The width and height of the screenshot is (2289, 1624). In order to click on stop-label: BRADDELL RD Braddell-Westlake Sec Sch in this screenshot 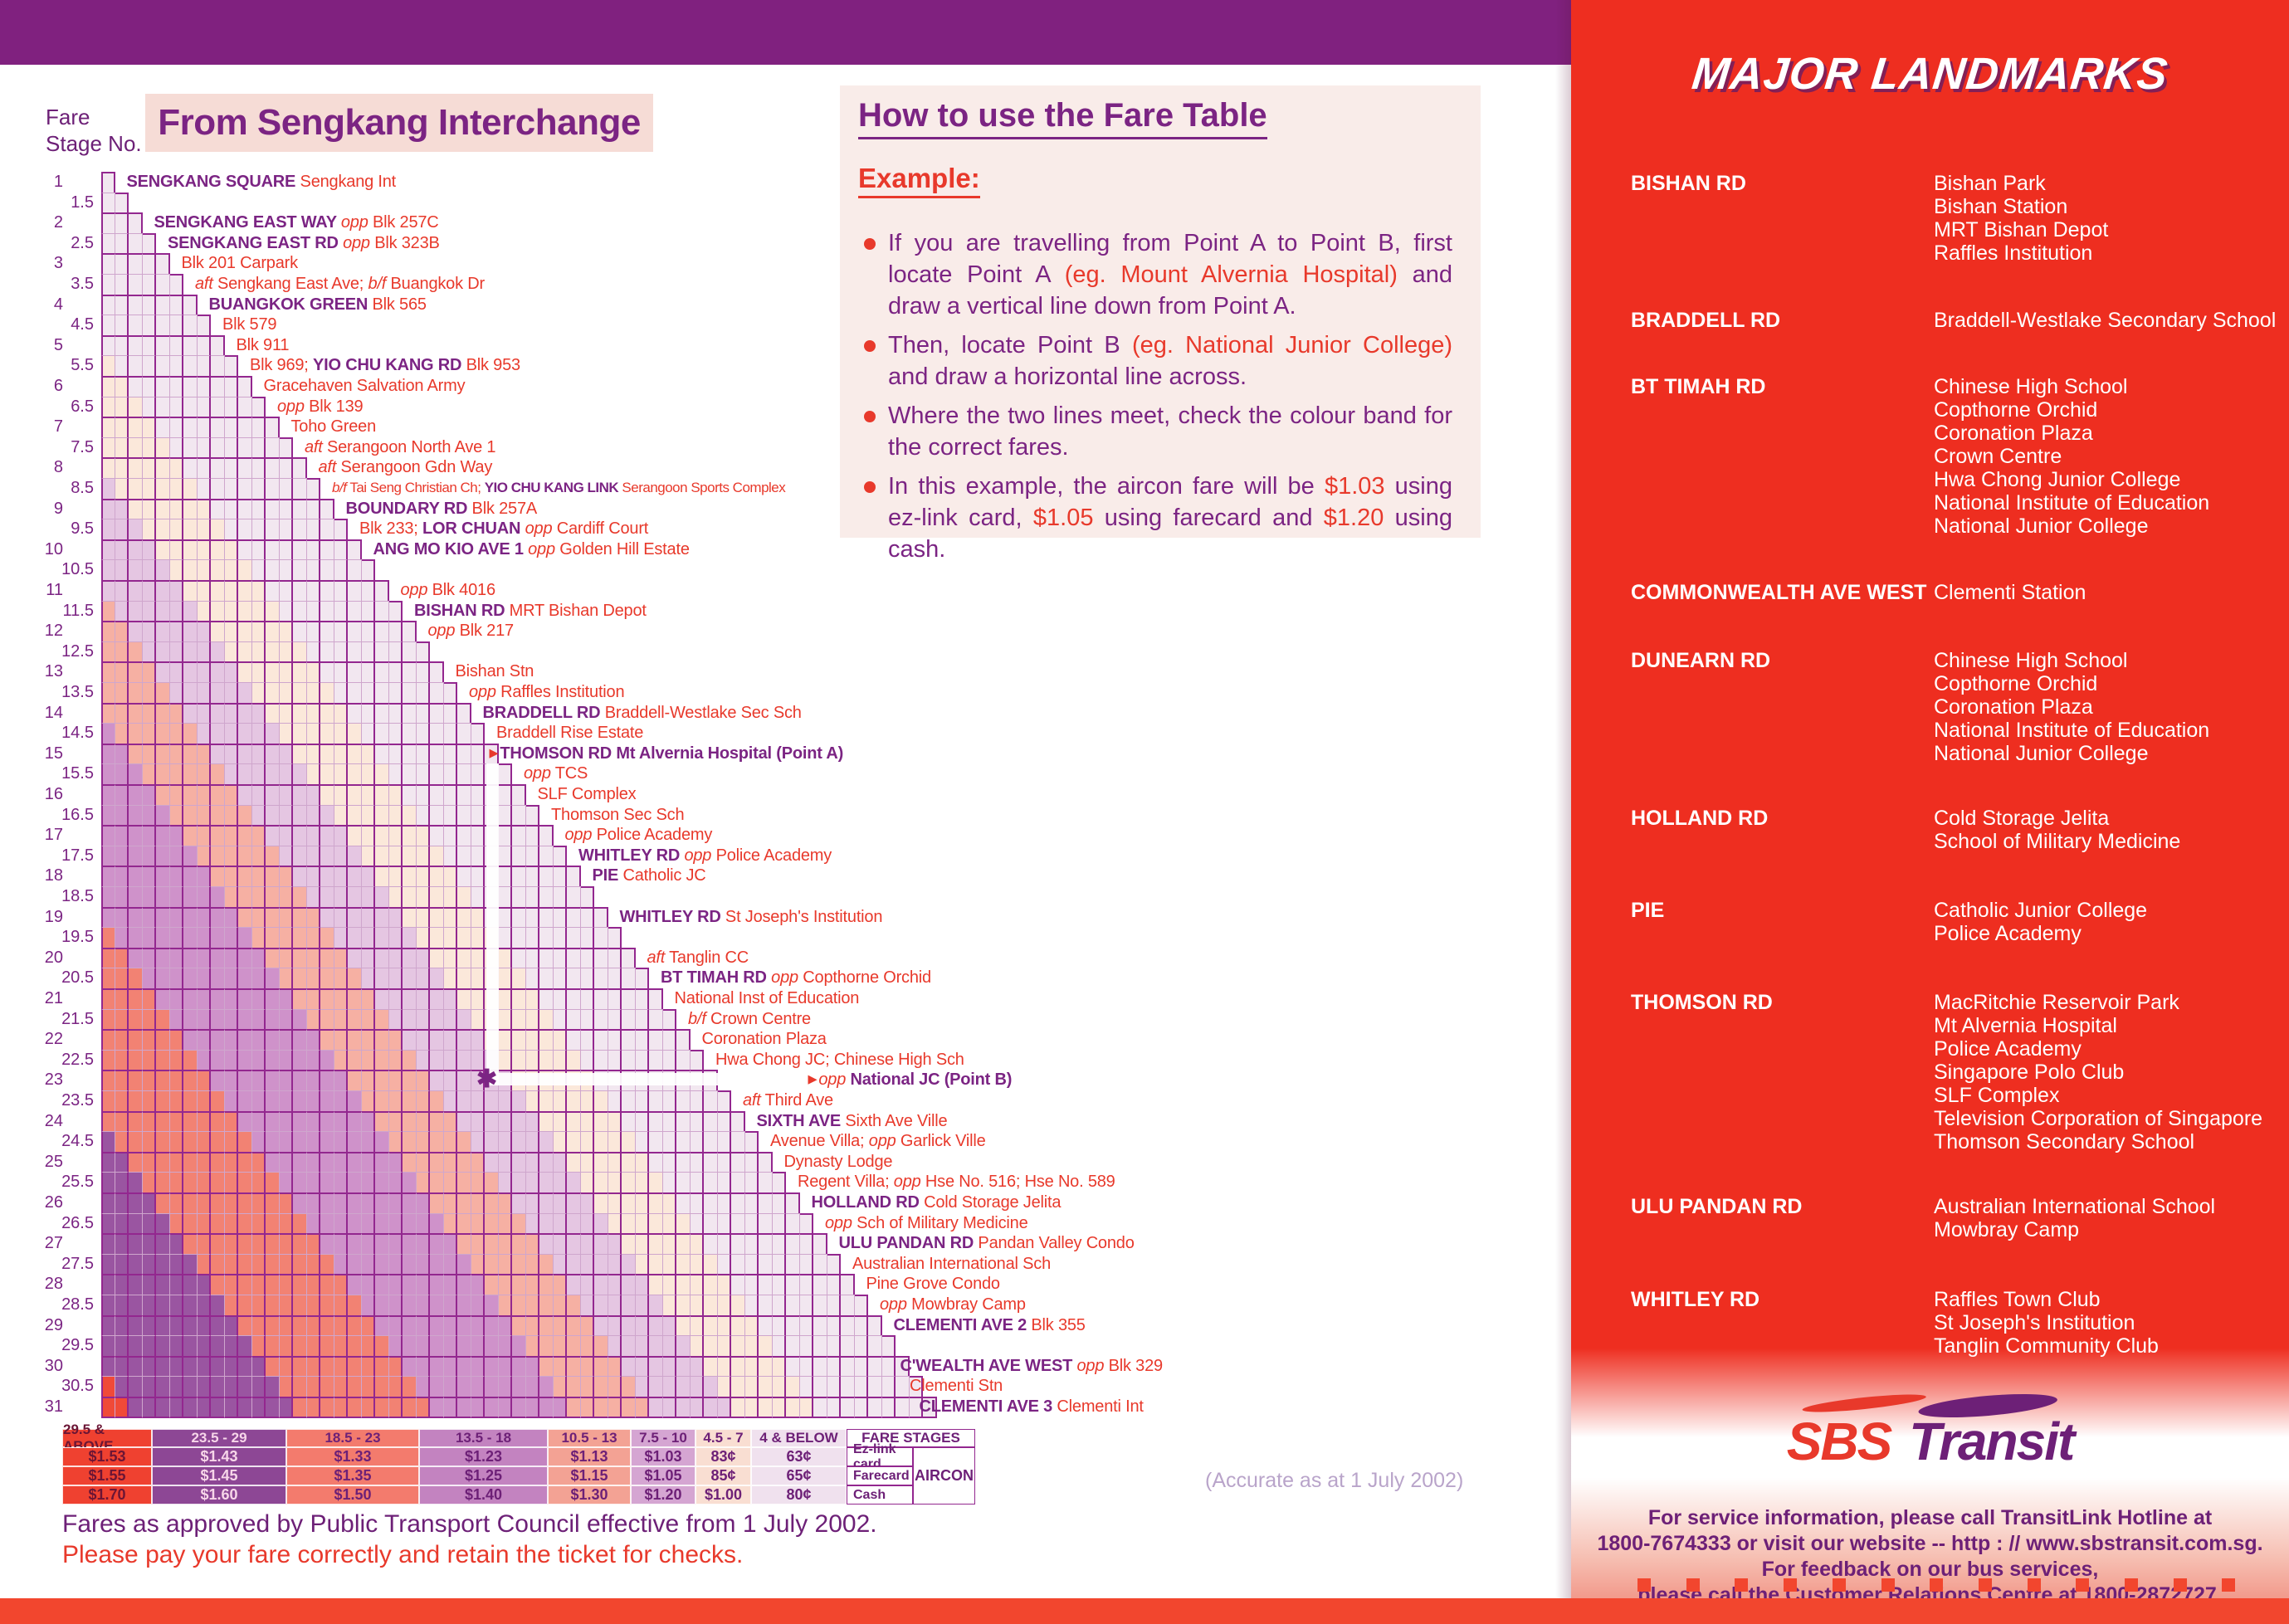, I will do `click(642, 713)`.